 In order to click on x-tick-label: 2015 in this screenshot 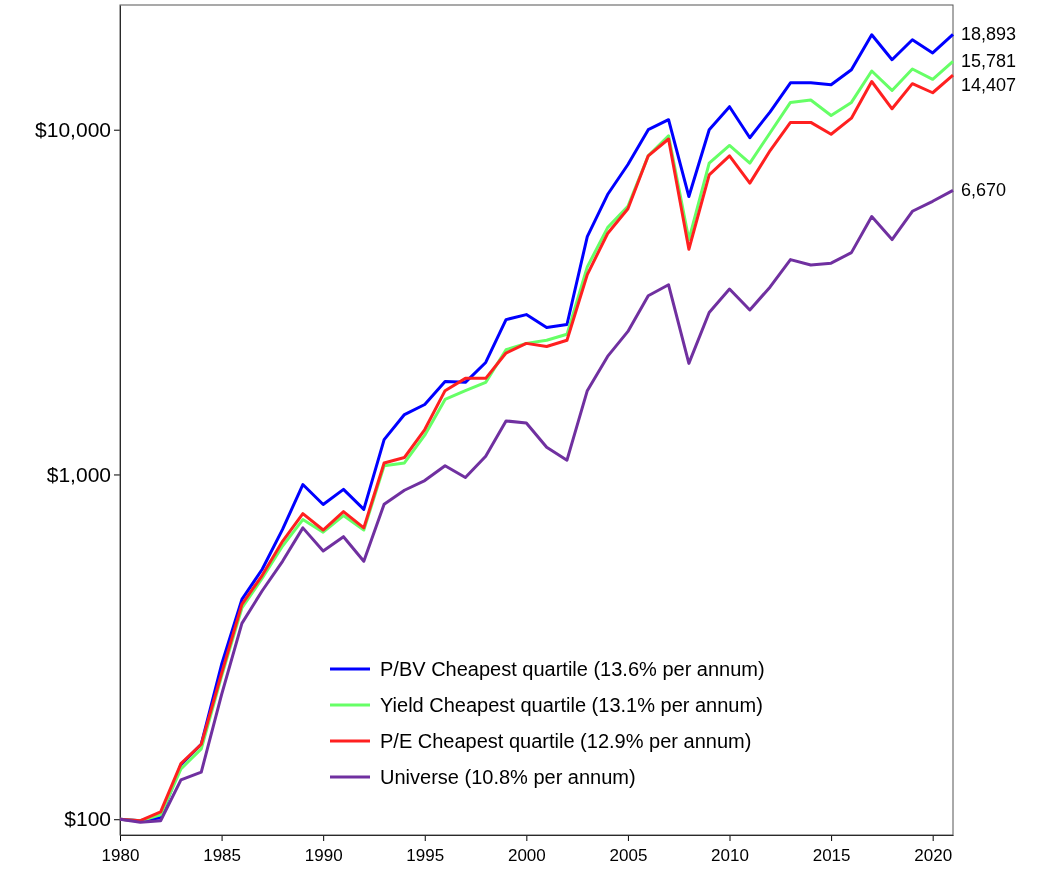, I will do `click(831, 855)`.